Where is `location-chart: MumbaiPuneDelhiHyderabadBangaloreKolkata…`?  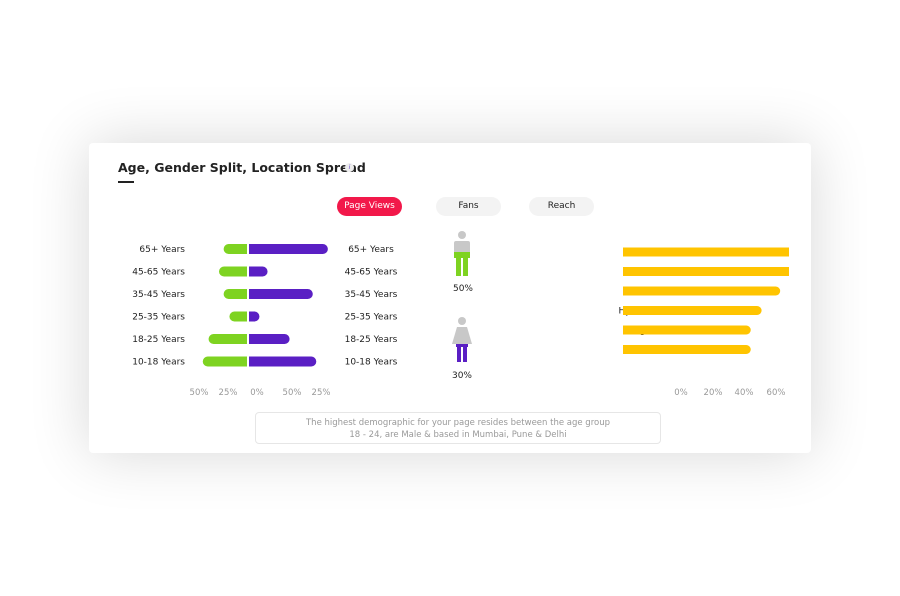 location-chart: MumbaiPuneDelhiHyderabadBangaloreKolkata… is located at coordinates (704, 322).